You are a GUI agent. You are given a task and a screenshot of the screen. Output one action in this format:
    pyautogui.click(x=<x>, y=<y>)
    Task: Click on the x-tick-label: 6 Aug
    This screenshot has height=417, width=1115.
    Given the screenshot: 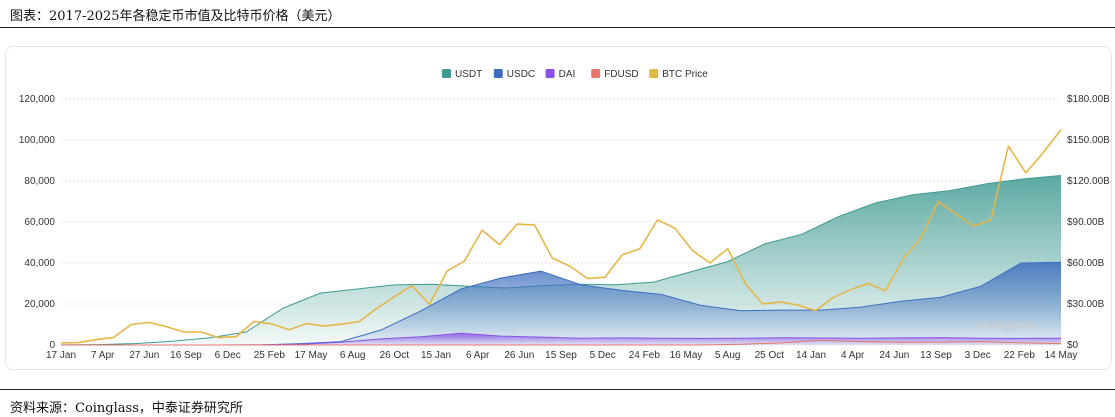 What is the action you would take?
    pyautogui.click(x=353, y=355)
    